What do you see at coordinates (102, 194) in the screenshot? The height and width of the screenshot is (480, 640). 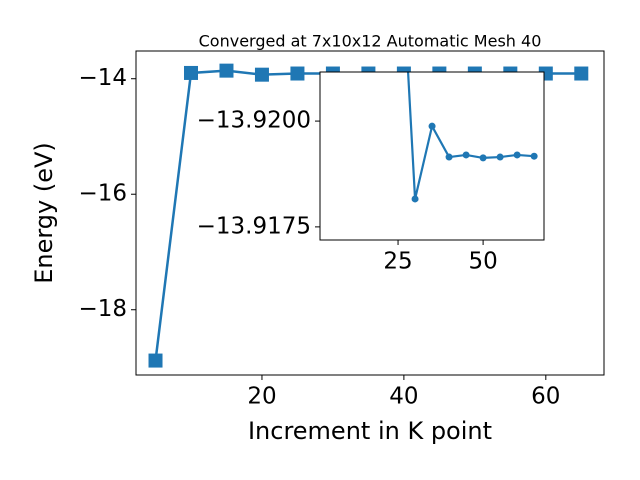 I see `y-tick-label: −16` at bounding box center [102, 194].